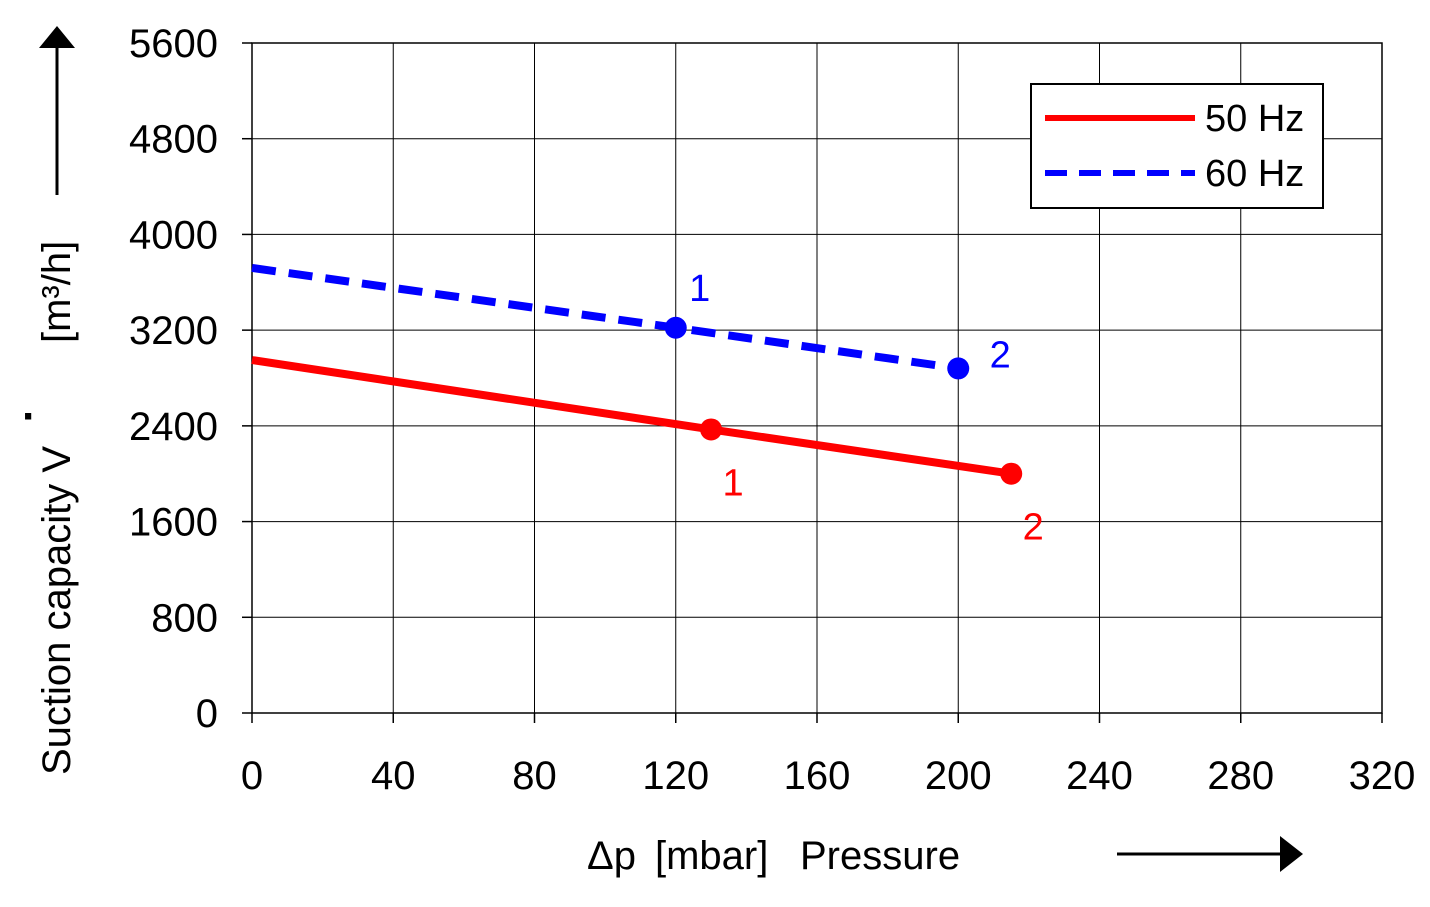  I want to click on y-tick-label: 5600, so click(173, 44).